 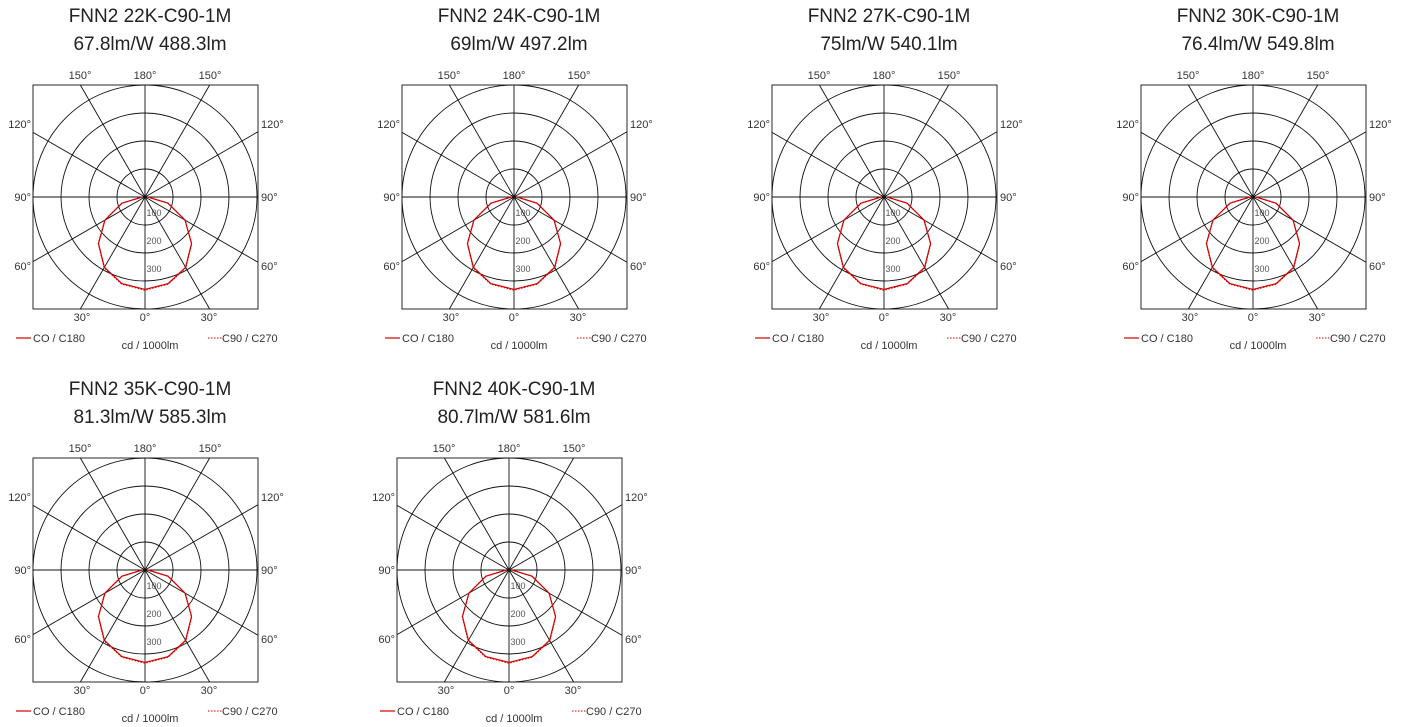 What do you see at coordinates (1258, 44) in the screenshot?
I see `chart-subtitle: 76.4lm/W 549.8lm` at bounding box center [1258, 44].